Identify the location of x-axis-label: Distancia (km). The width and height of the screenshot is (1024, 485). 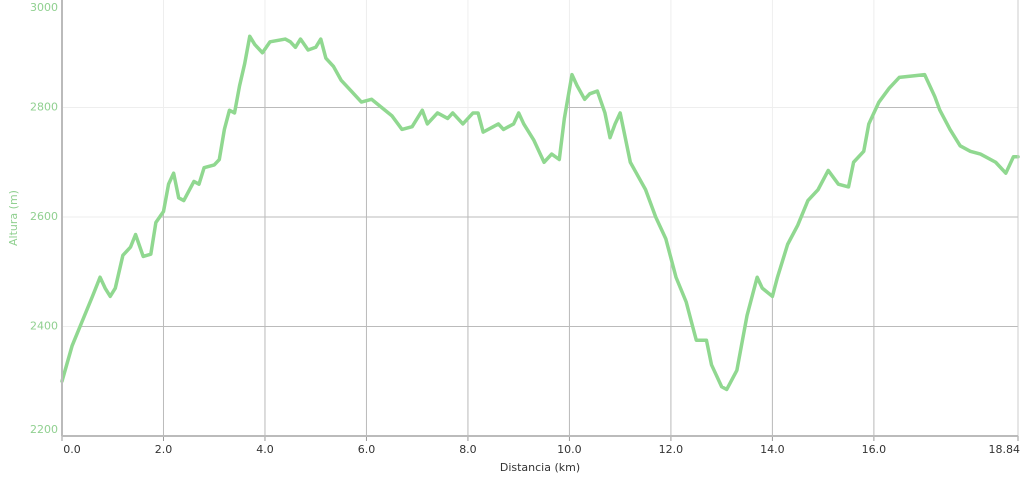
(540, 467).